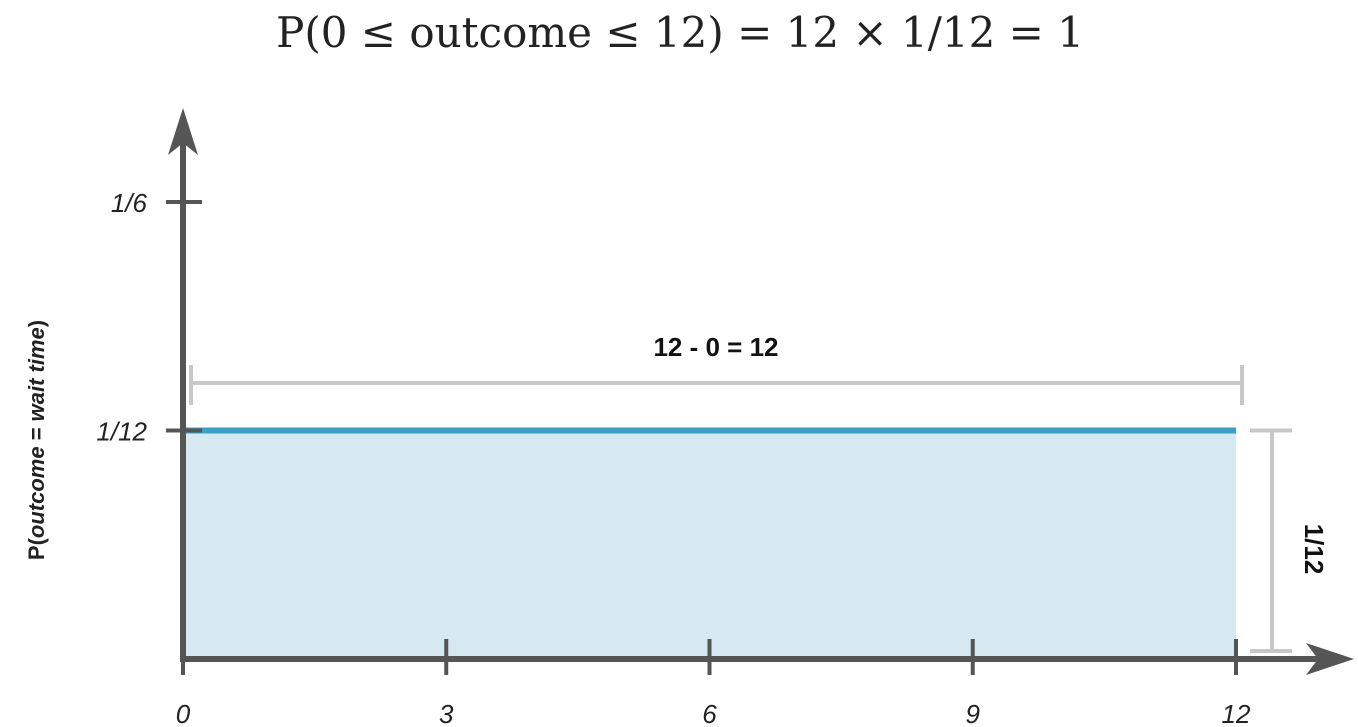  I want to click on x-tick-label: 6, so click(709, 713).